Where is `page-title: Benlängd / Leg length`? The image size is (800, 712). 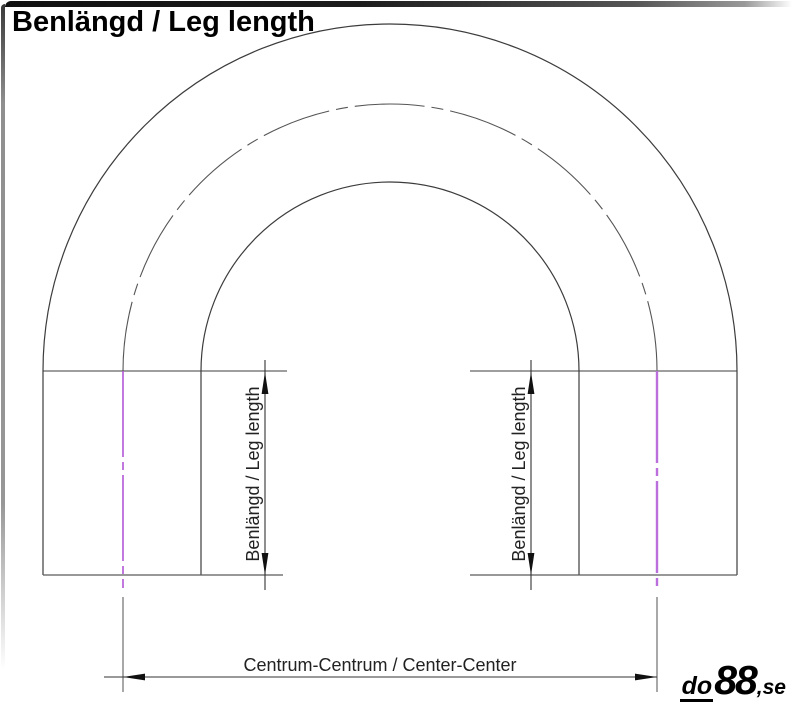 page-title: Benlängd / Leg length is located at coordinates (163, 22).